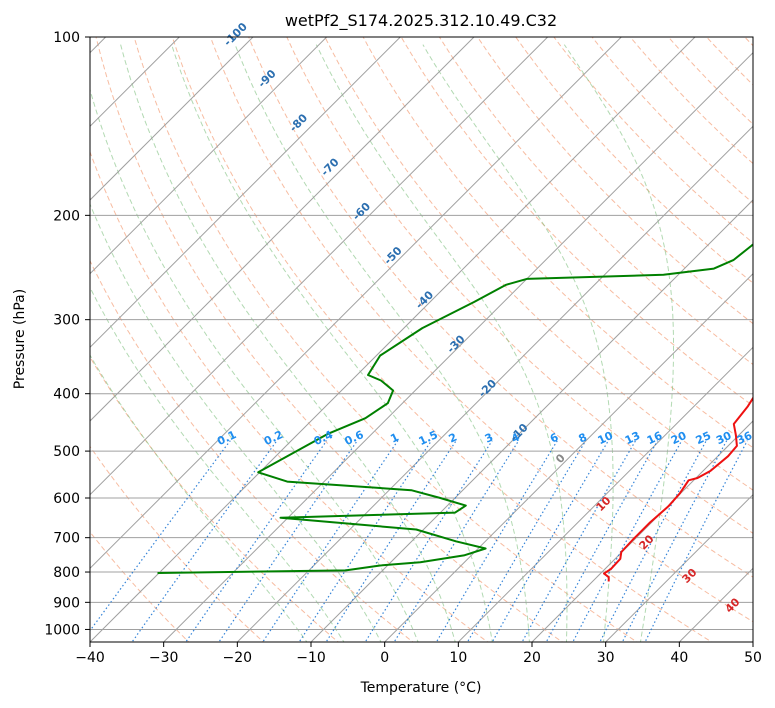 This screenshot has height=708, width=775. Describe the element at coordinates (428, 438) in the screenshot. I see `mixing-ratio-label: 1.5` at that location.